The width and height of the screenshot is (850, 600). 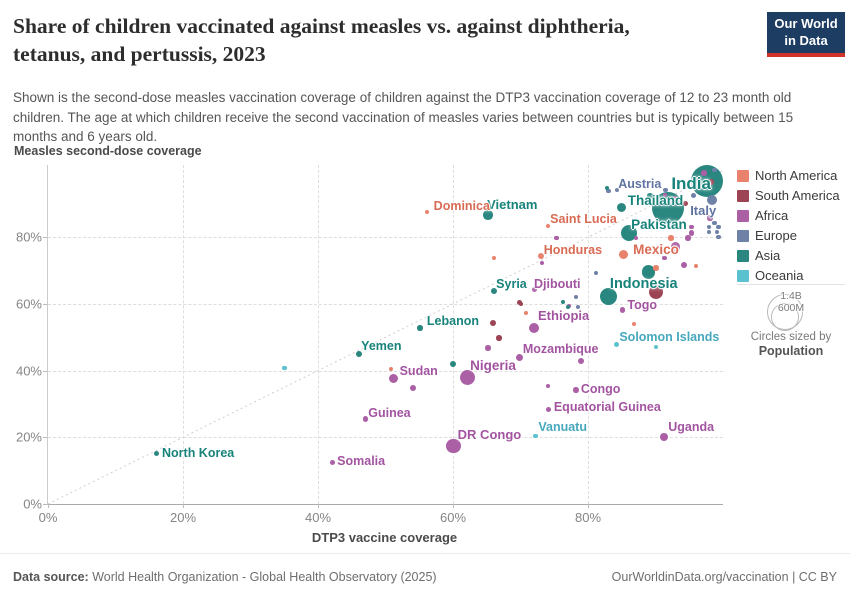 I want to click on data-point-sudan, so click(x=393, y=378).